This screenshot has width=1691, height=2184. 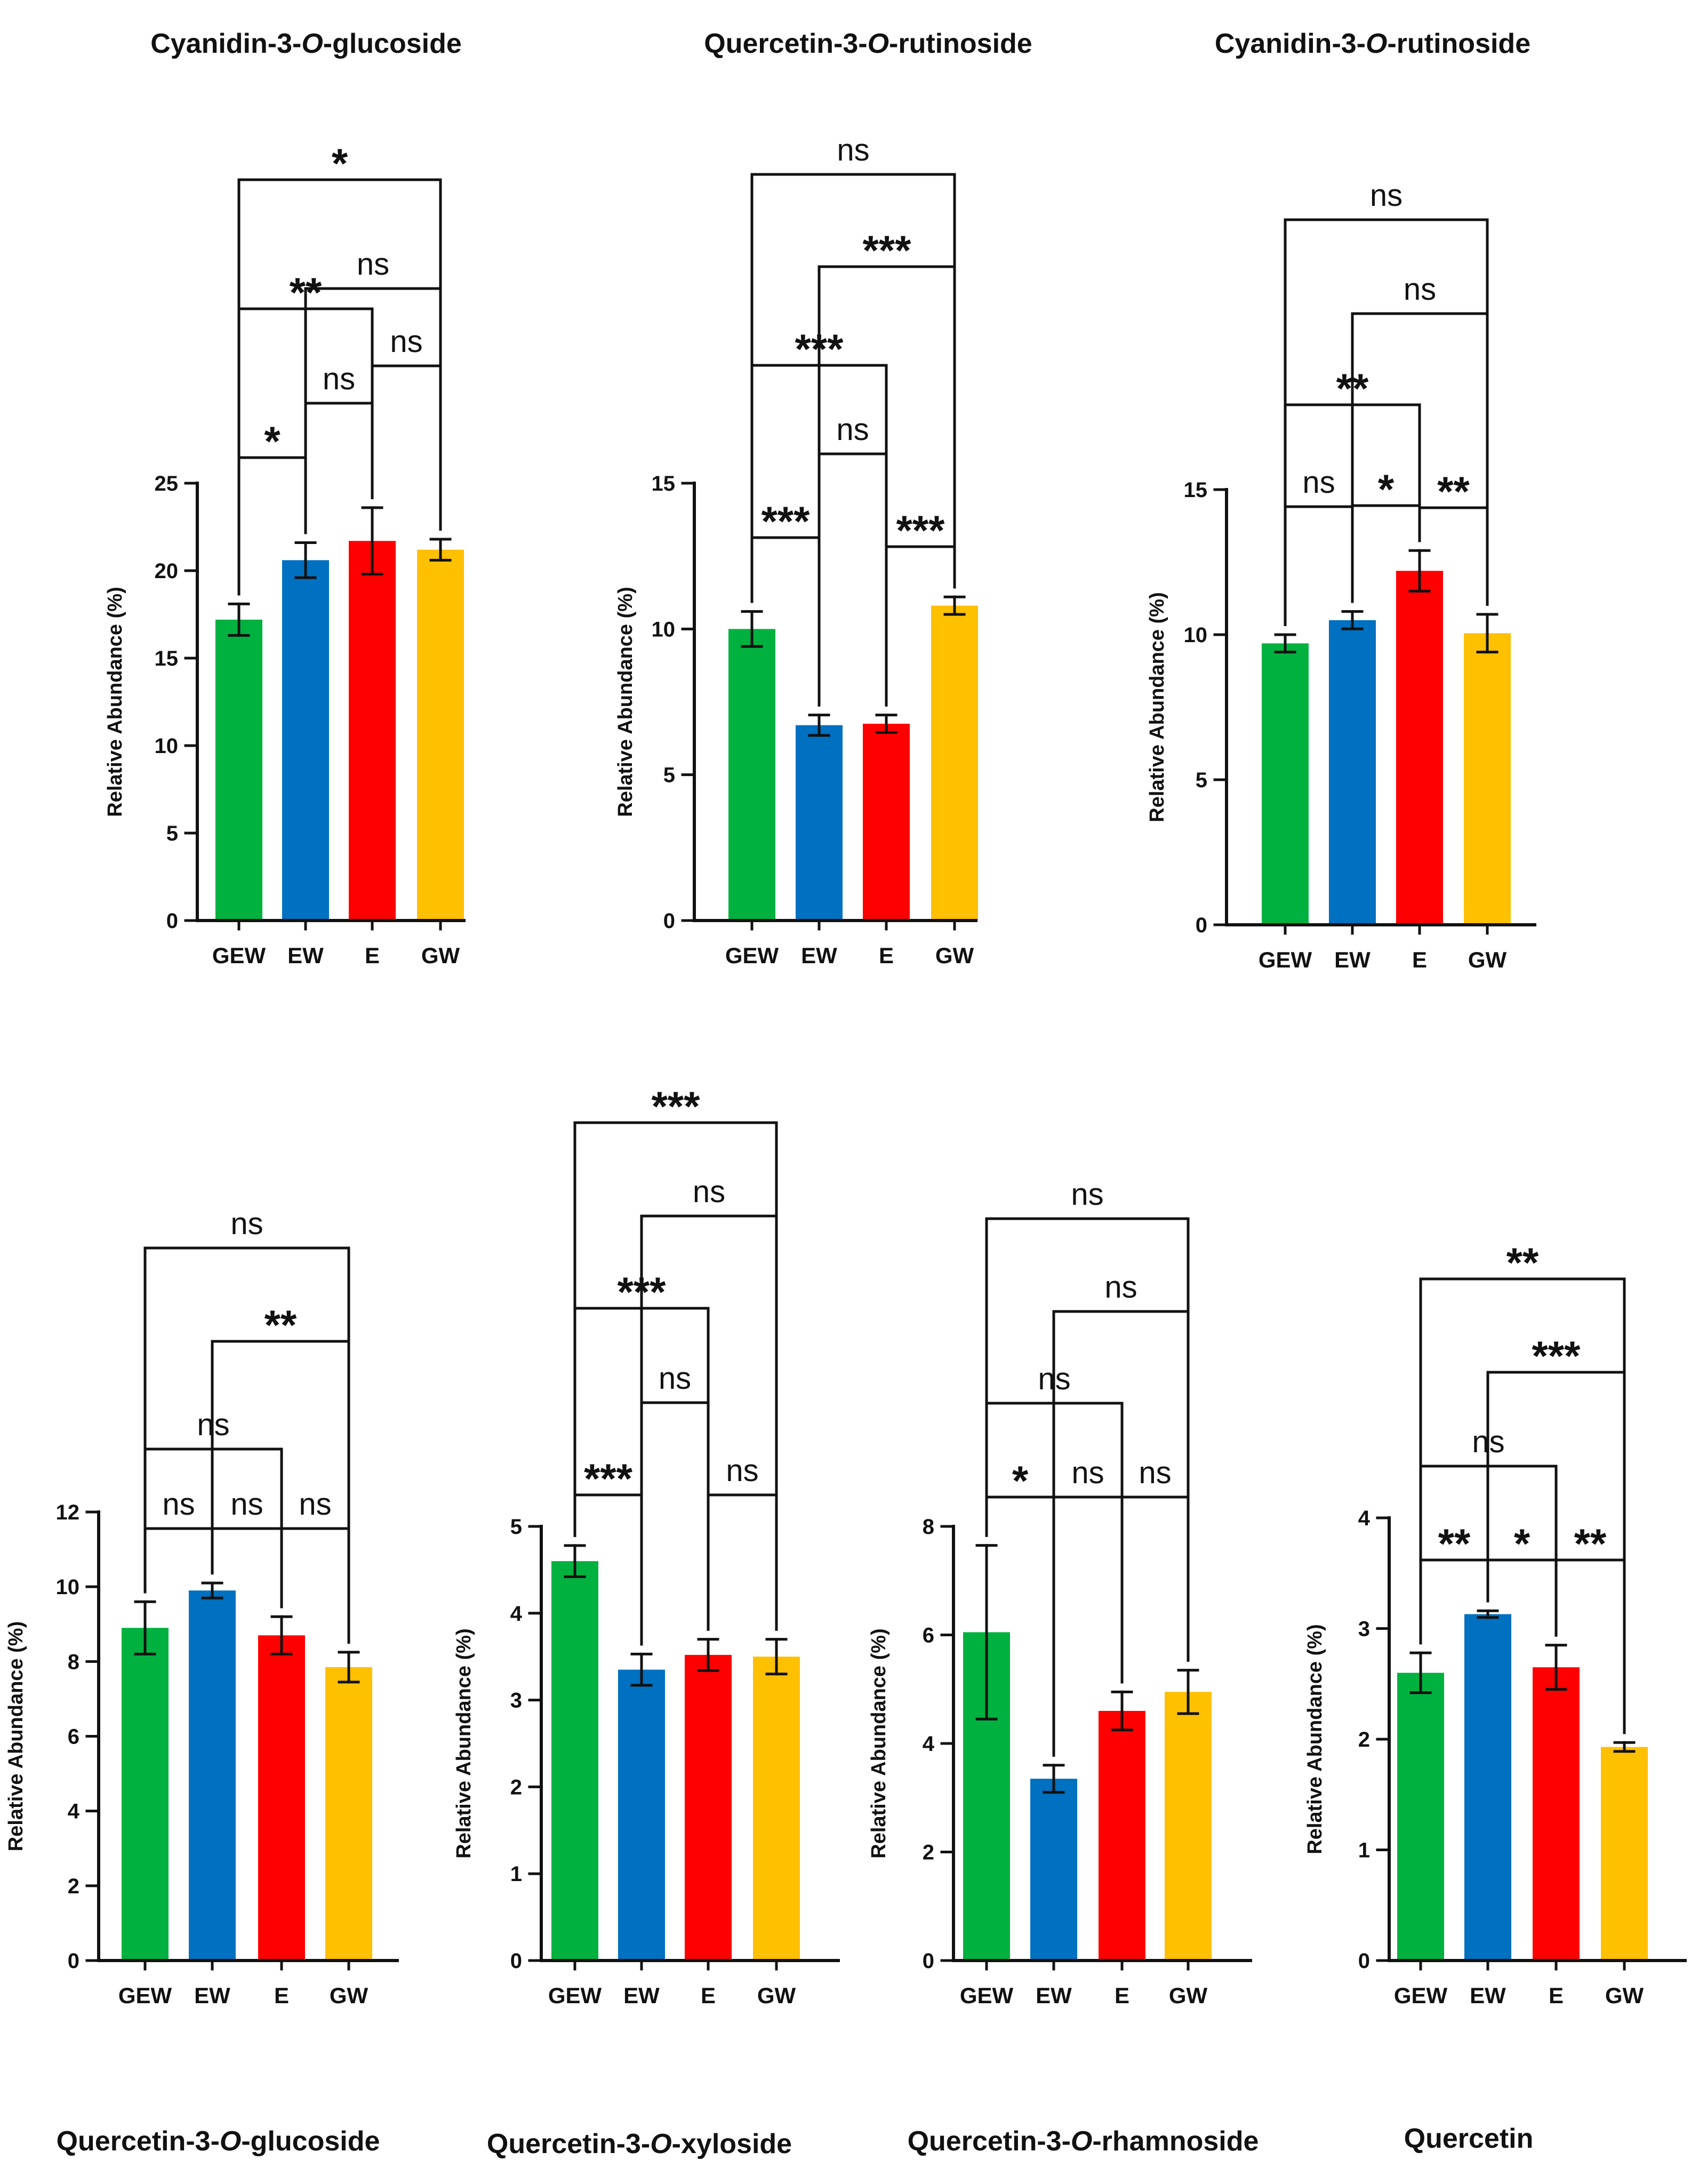 I want to click on bar-e, so click(x=281, y=1798).